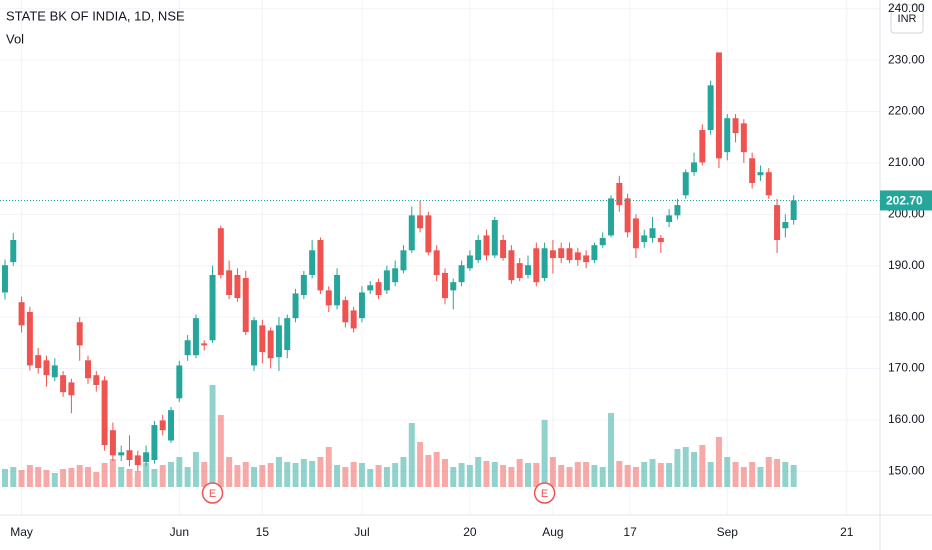  What do you see at coordinates (728, 532) in the screenshot?
I see `x-tick-label: Sep` at bounding box center [728, 532].